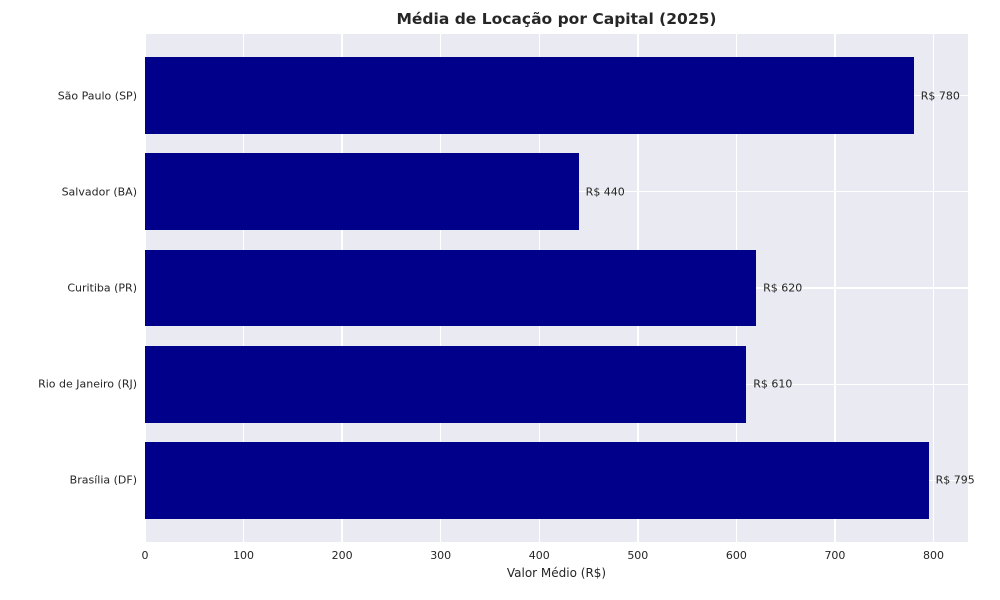 The height and width of the screenshot is (600, 1000). Describe the element at coordinates (605, 192) in the screenshot. I see `bar-value-label: R$ 440` at that location.